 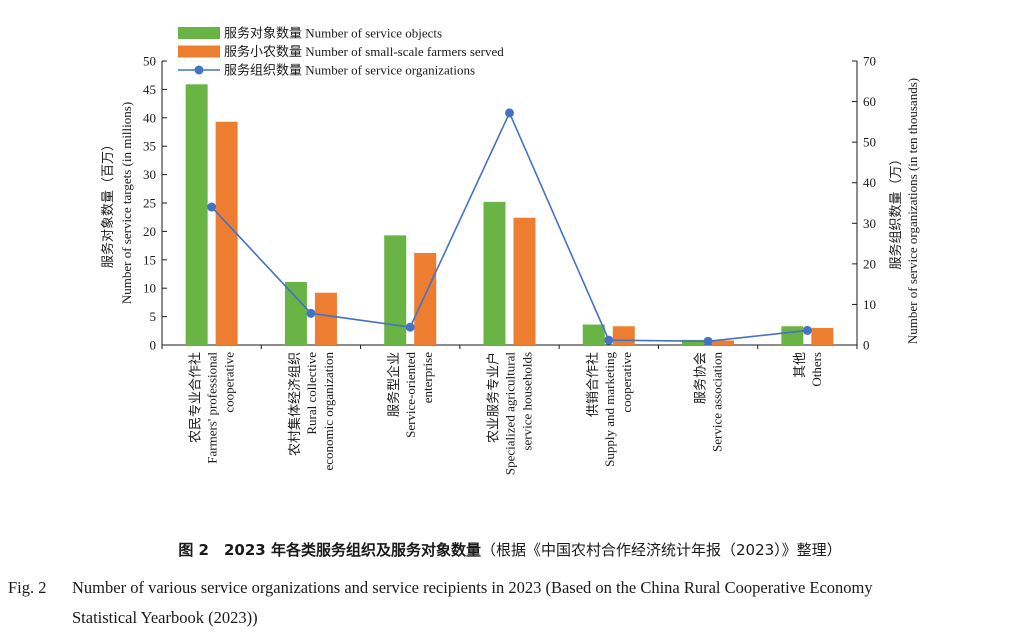 I want to click on figure-title-cn: 2023 年各类服务组织及服务对象数量, so click(x=352, y=550).